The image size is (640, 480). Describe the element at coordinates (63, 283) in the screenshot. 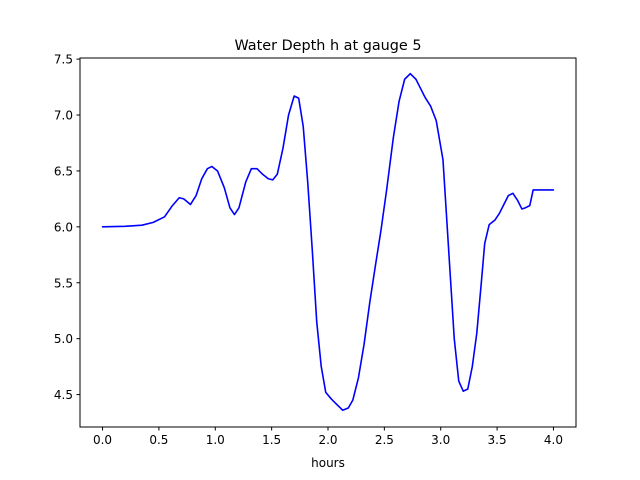

I see `y-tick-label: 5.5` at that location.